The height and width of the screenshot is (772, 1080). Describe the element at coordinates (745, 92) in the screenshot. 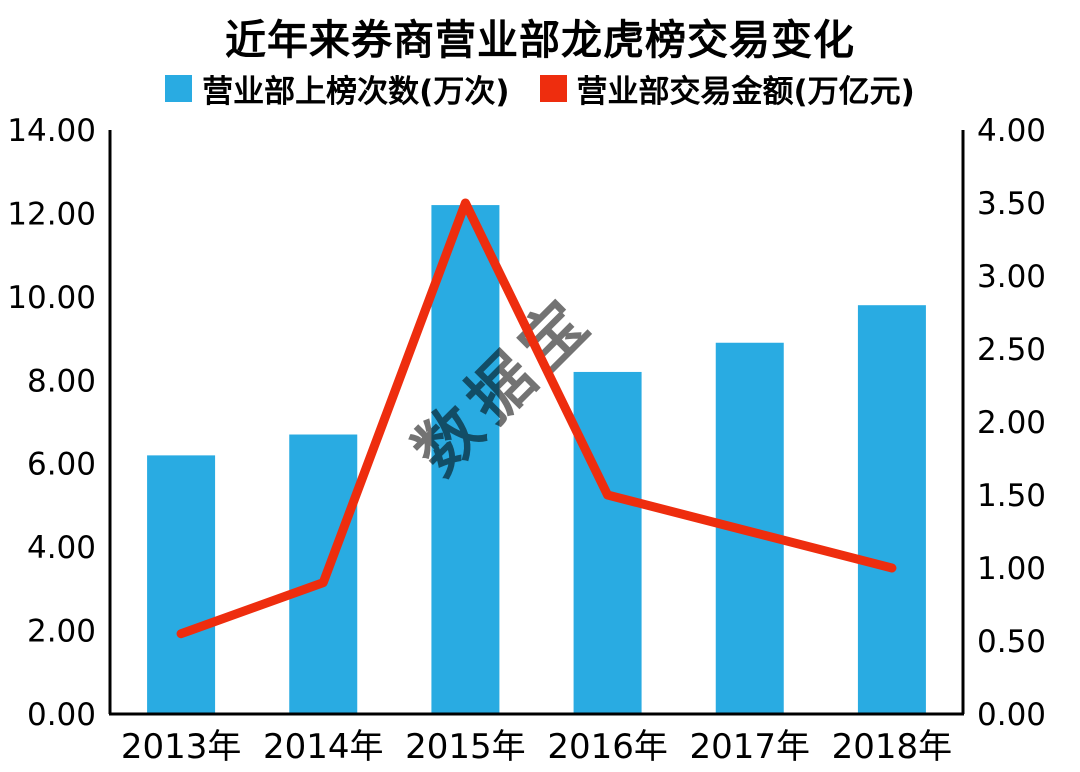

I see `legend-label-line: 营业部交易金额(万亿元)` at that location.